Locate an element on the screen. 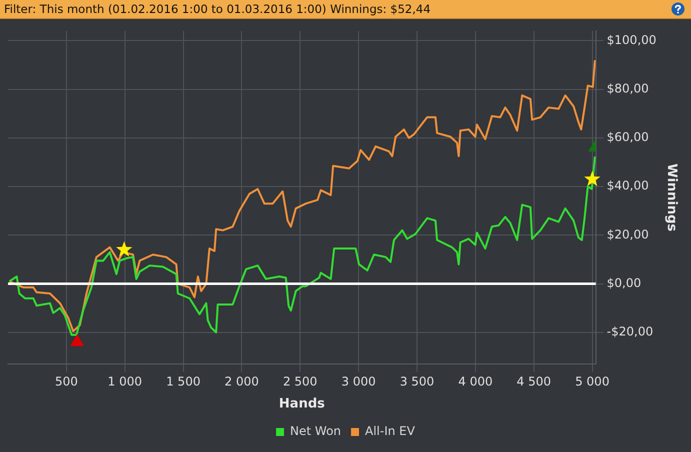  x-tick-label: 1 500 is located at coordinates (183, 381).